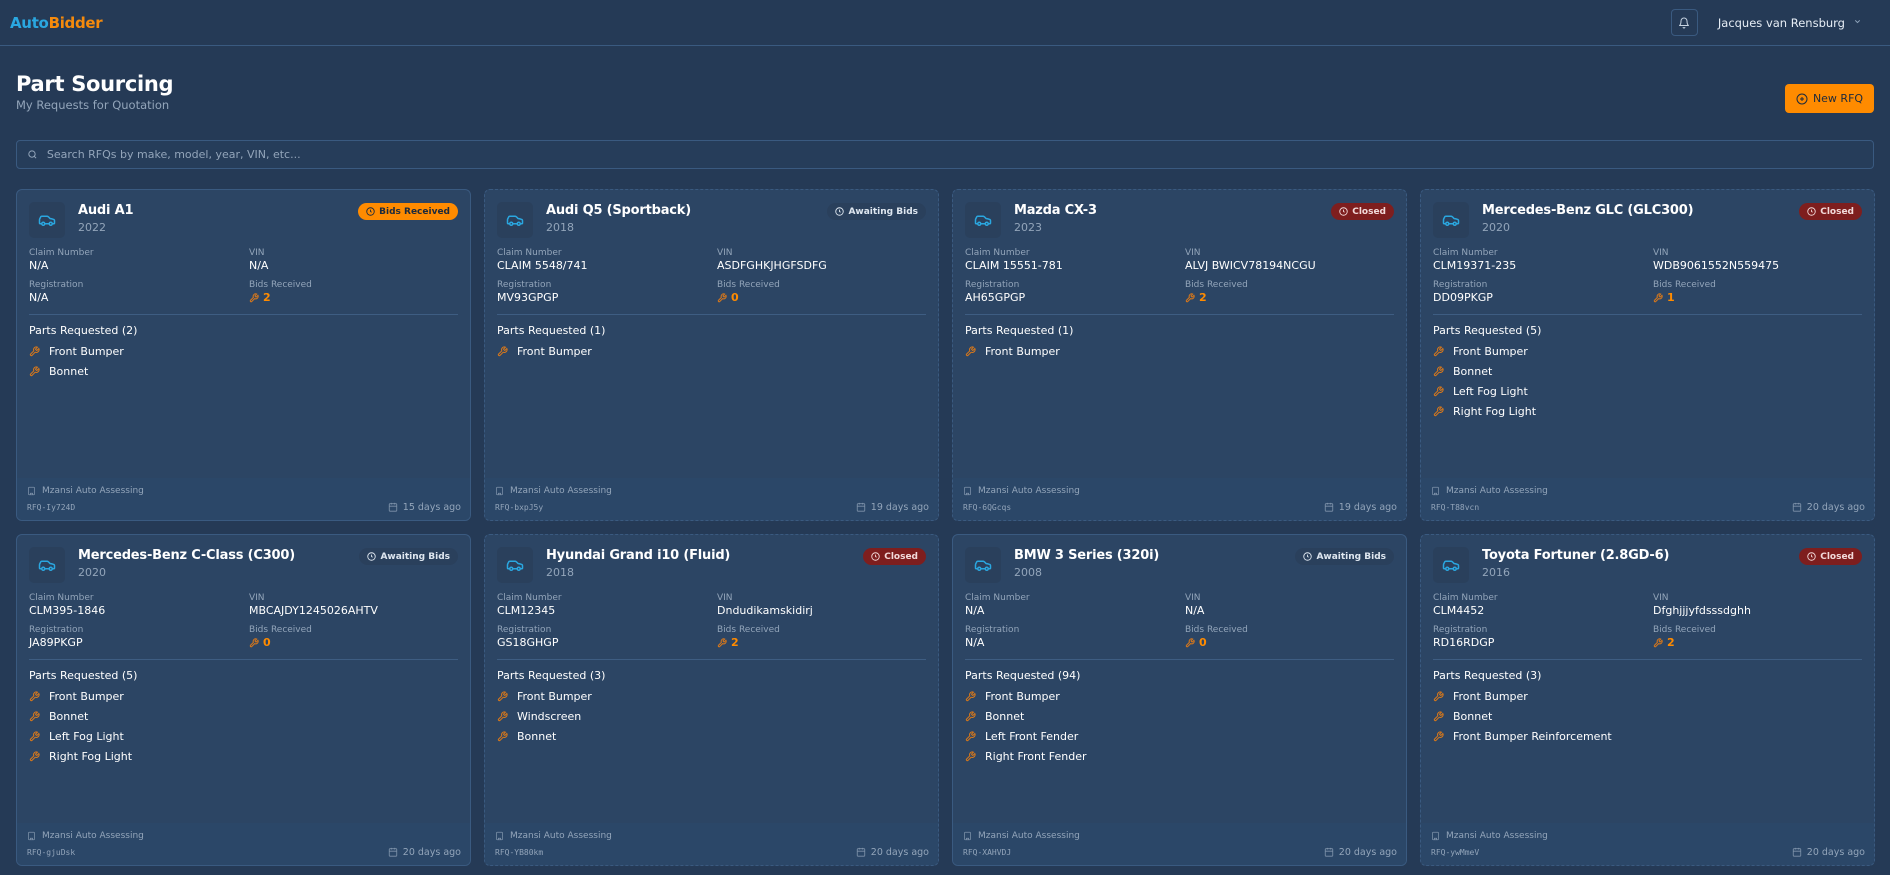 The width and height of the screenshot is (1890, 875). Describe the element at coordinates (1781, 22) in the screenshot. I see `user-name: Jacques van Rensburg` at that location.